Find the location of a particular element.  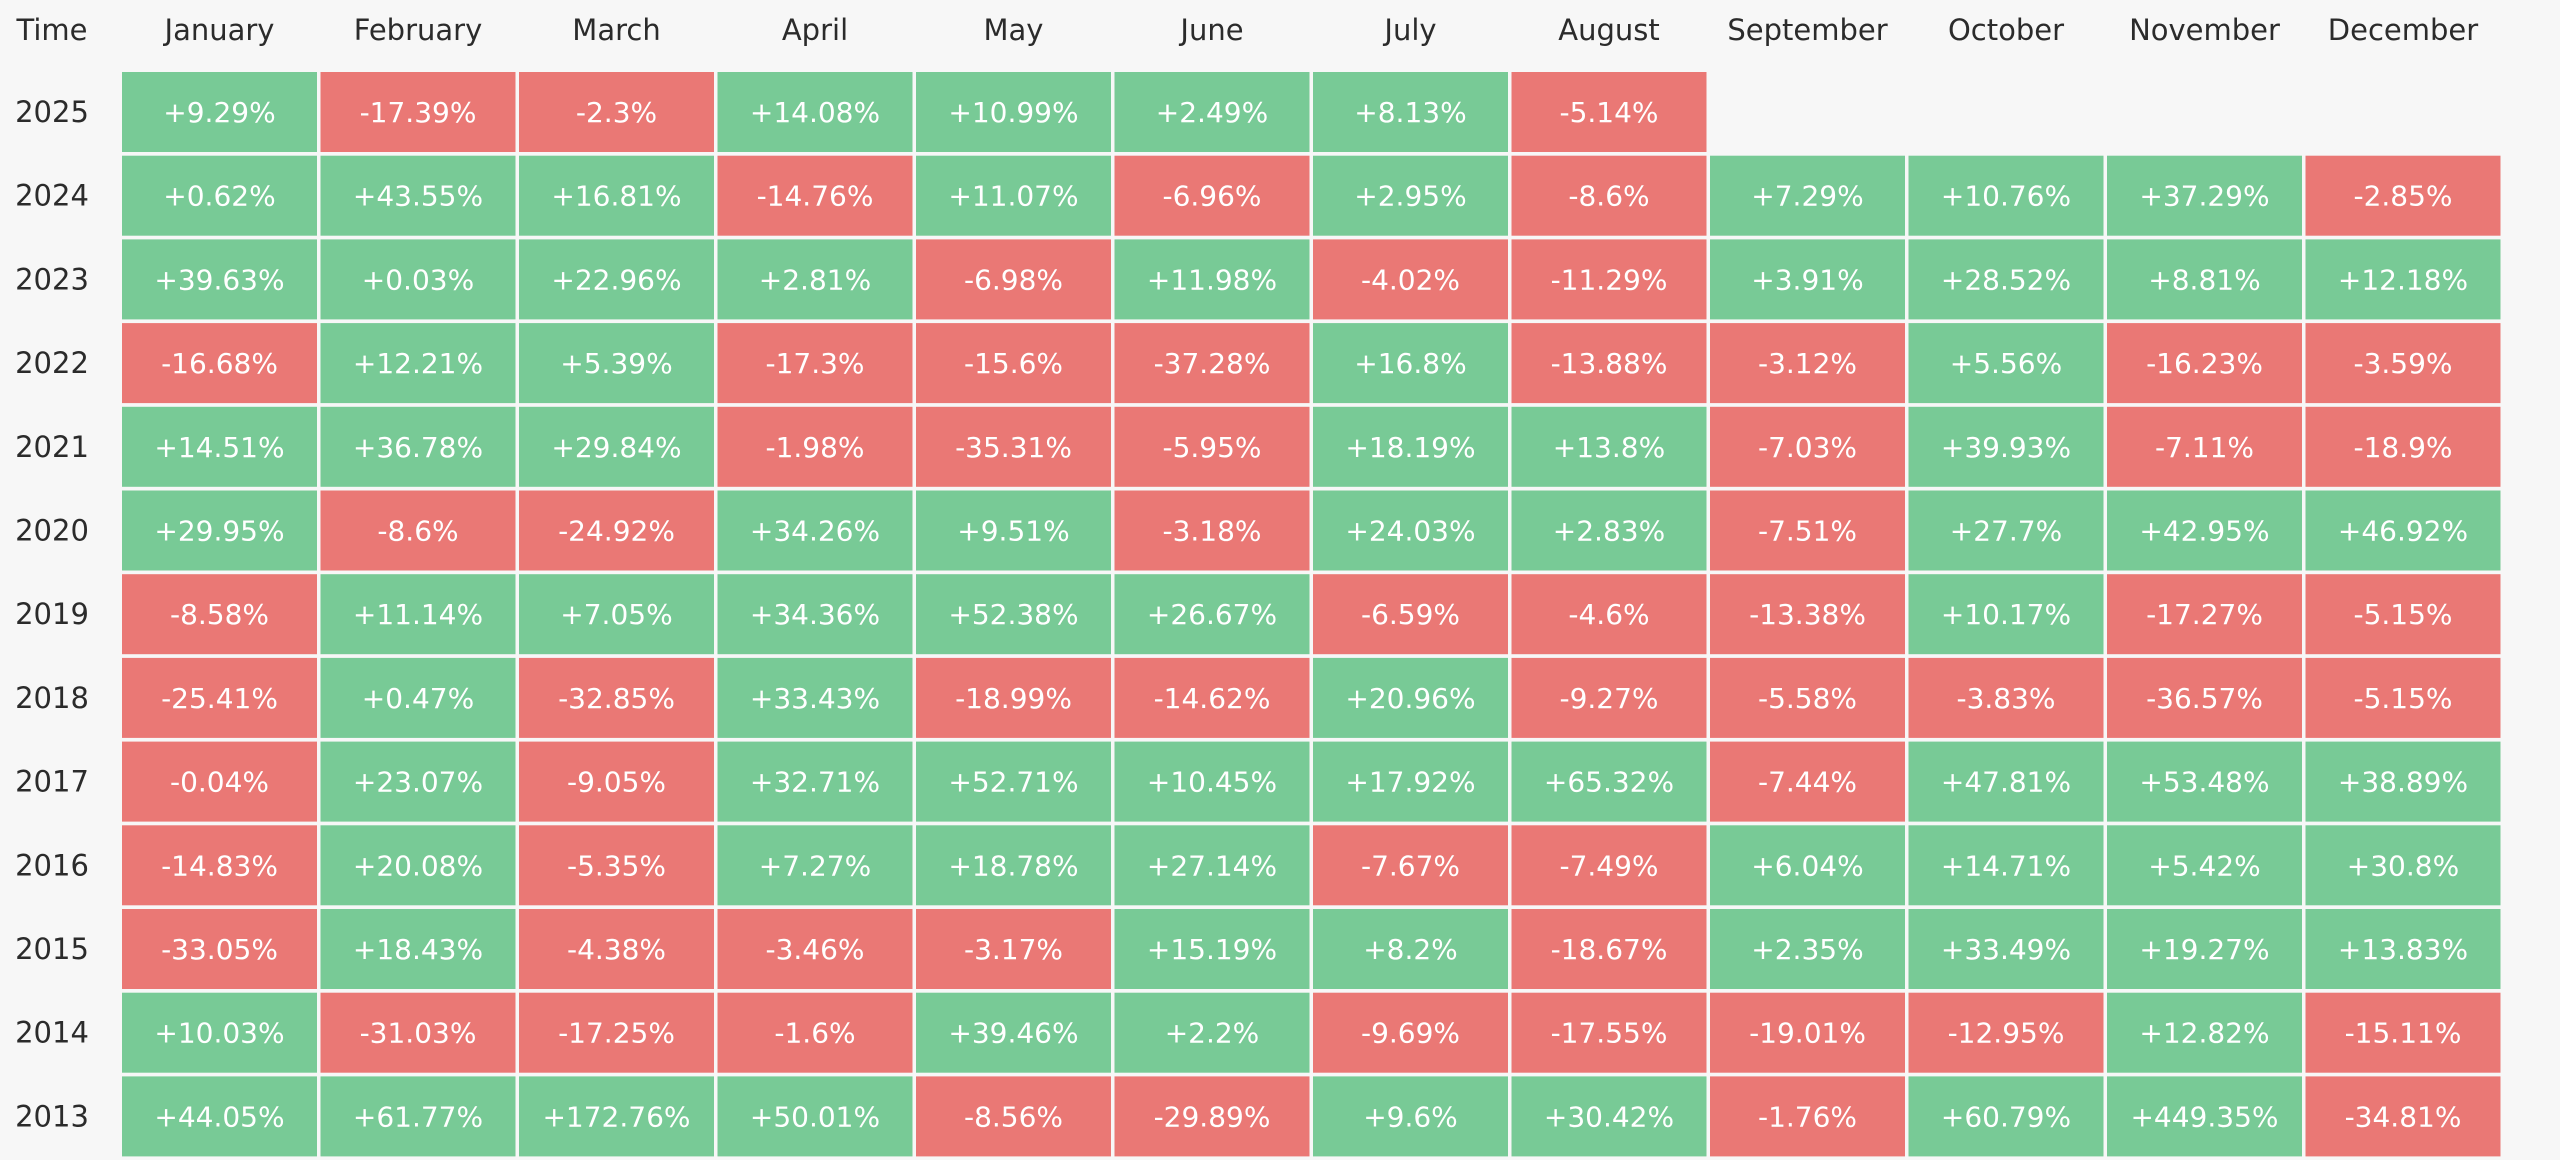

heatmap-cell: +9.29% is located at coordinates (219, 112).